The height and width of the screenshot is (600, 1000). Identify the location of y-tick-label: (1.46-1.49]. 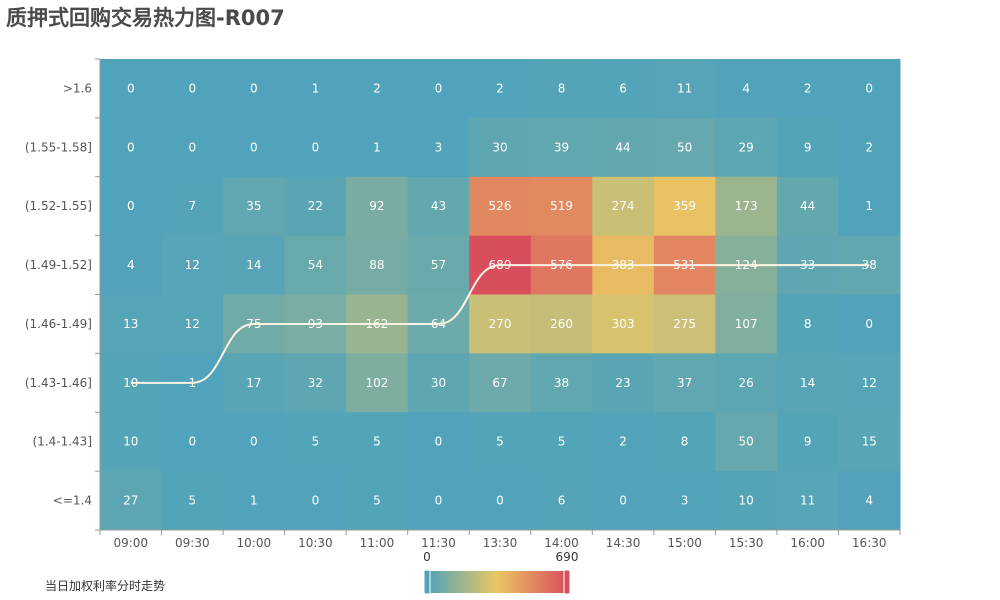
(58, 324).